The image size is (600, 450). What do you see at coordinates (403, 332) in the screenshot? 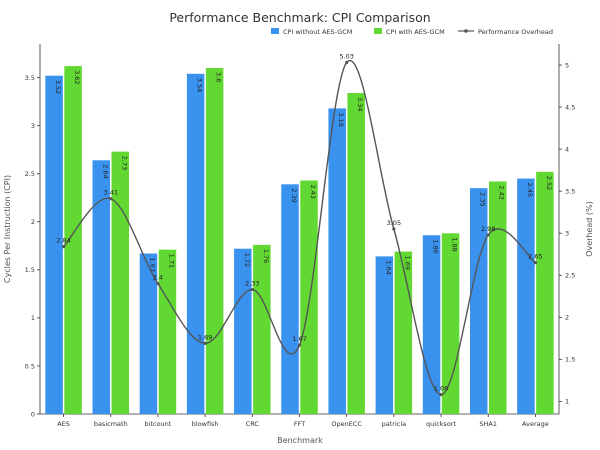
I see `bar-with-patricia` at bounding box center [403, 332].